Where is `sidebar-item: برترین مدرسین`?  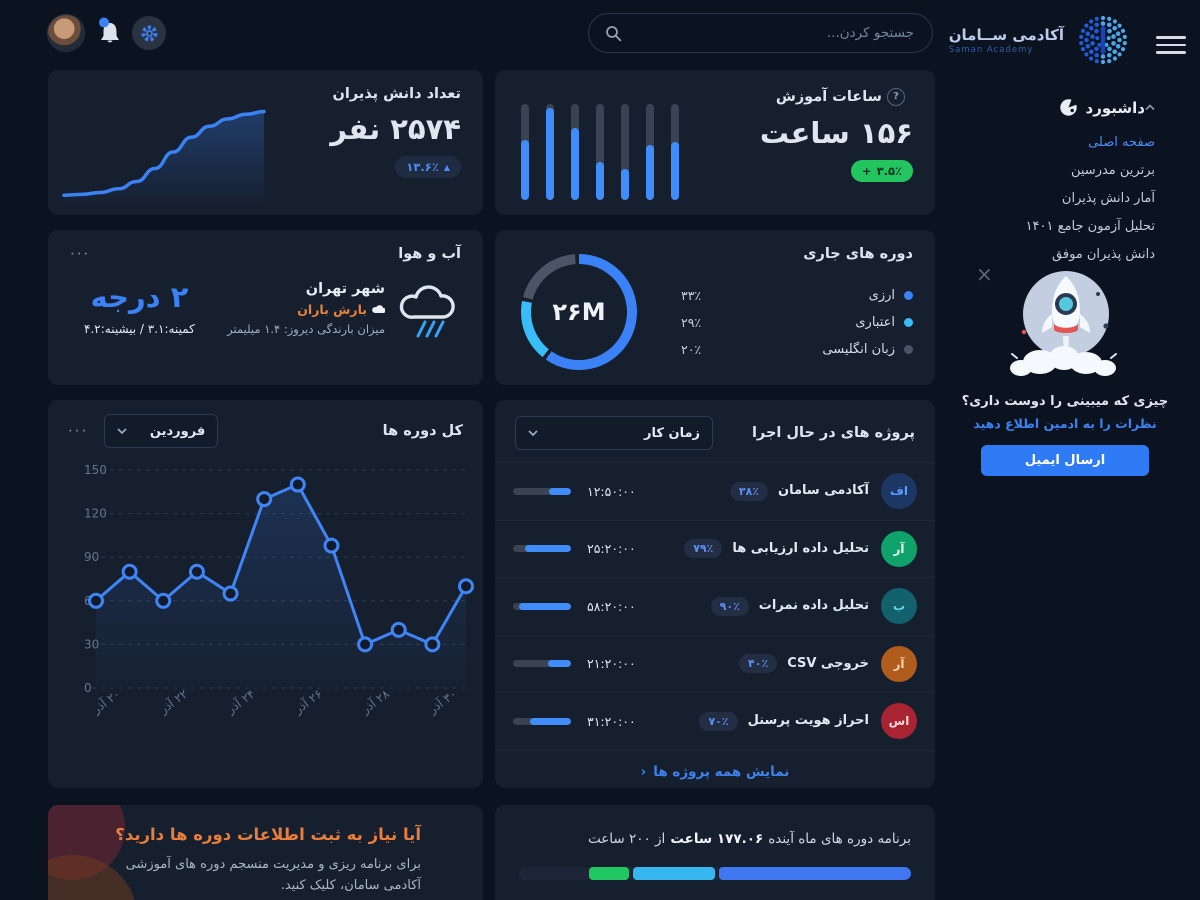
sidebar-item: برترین مدرسین is located at coordinates (1112, 170).